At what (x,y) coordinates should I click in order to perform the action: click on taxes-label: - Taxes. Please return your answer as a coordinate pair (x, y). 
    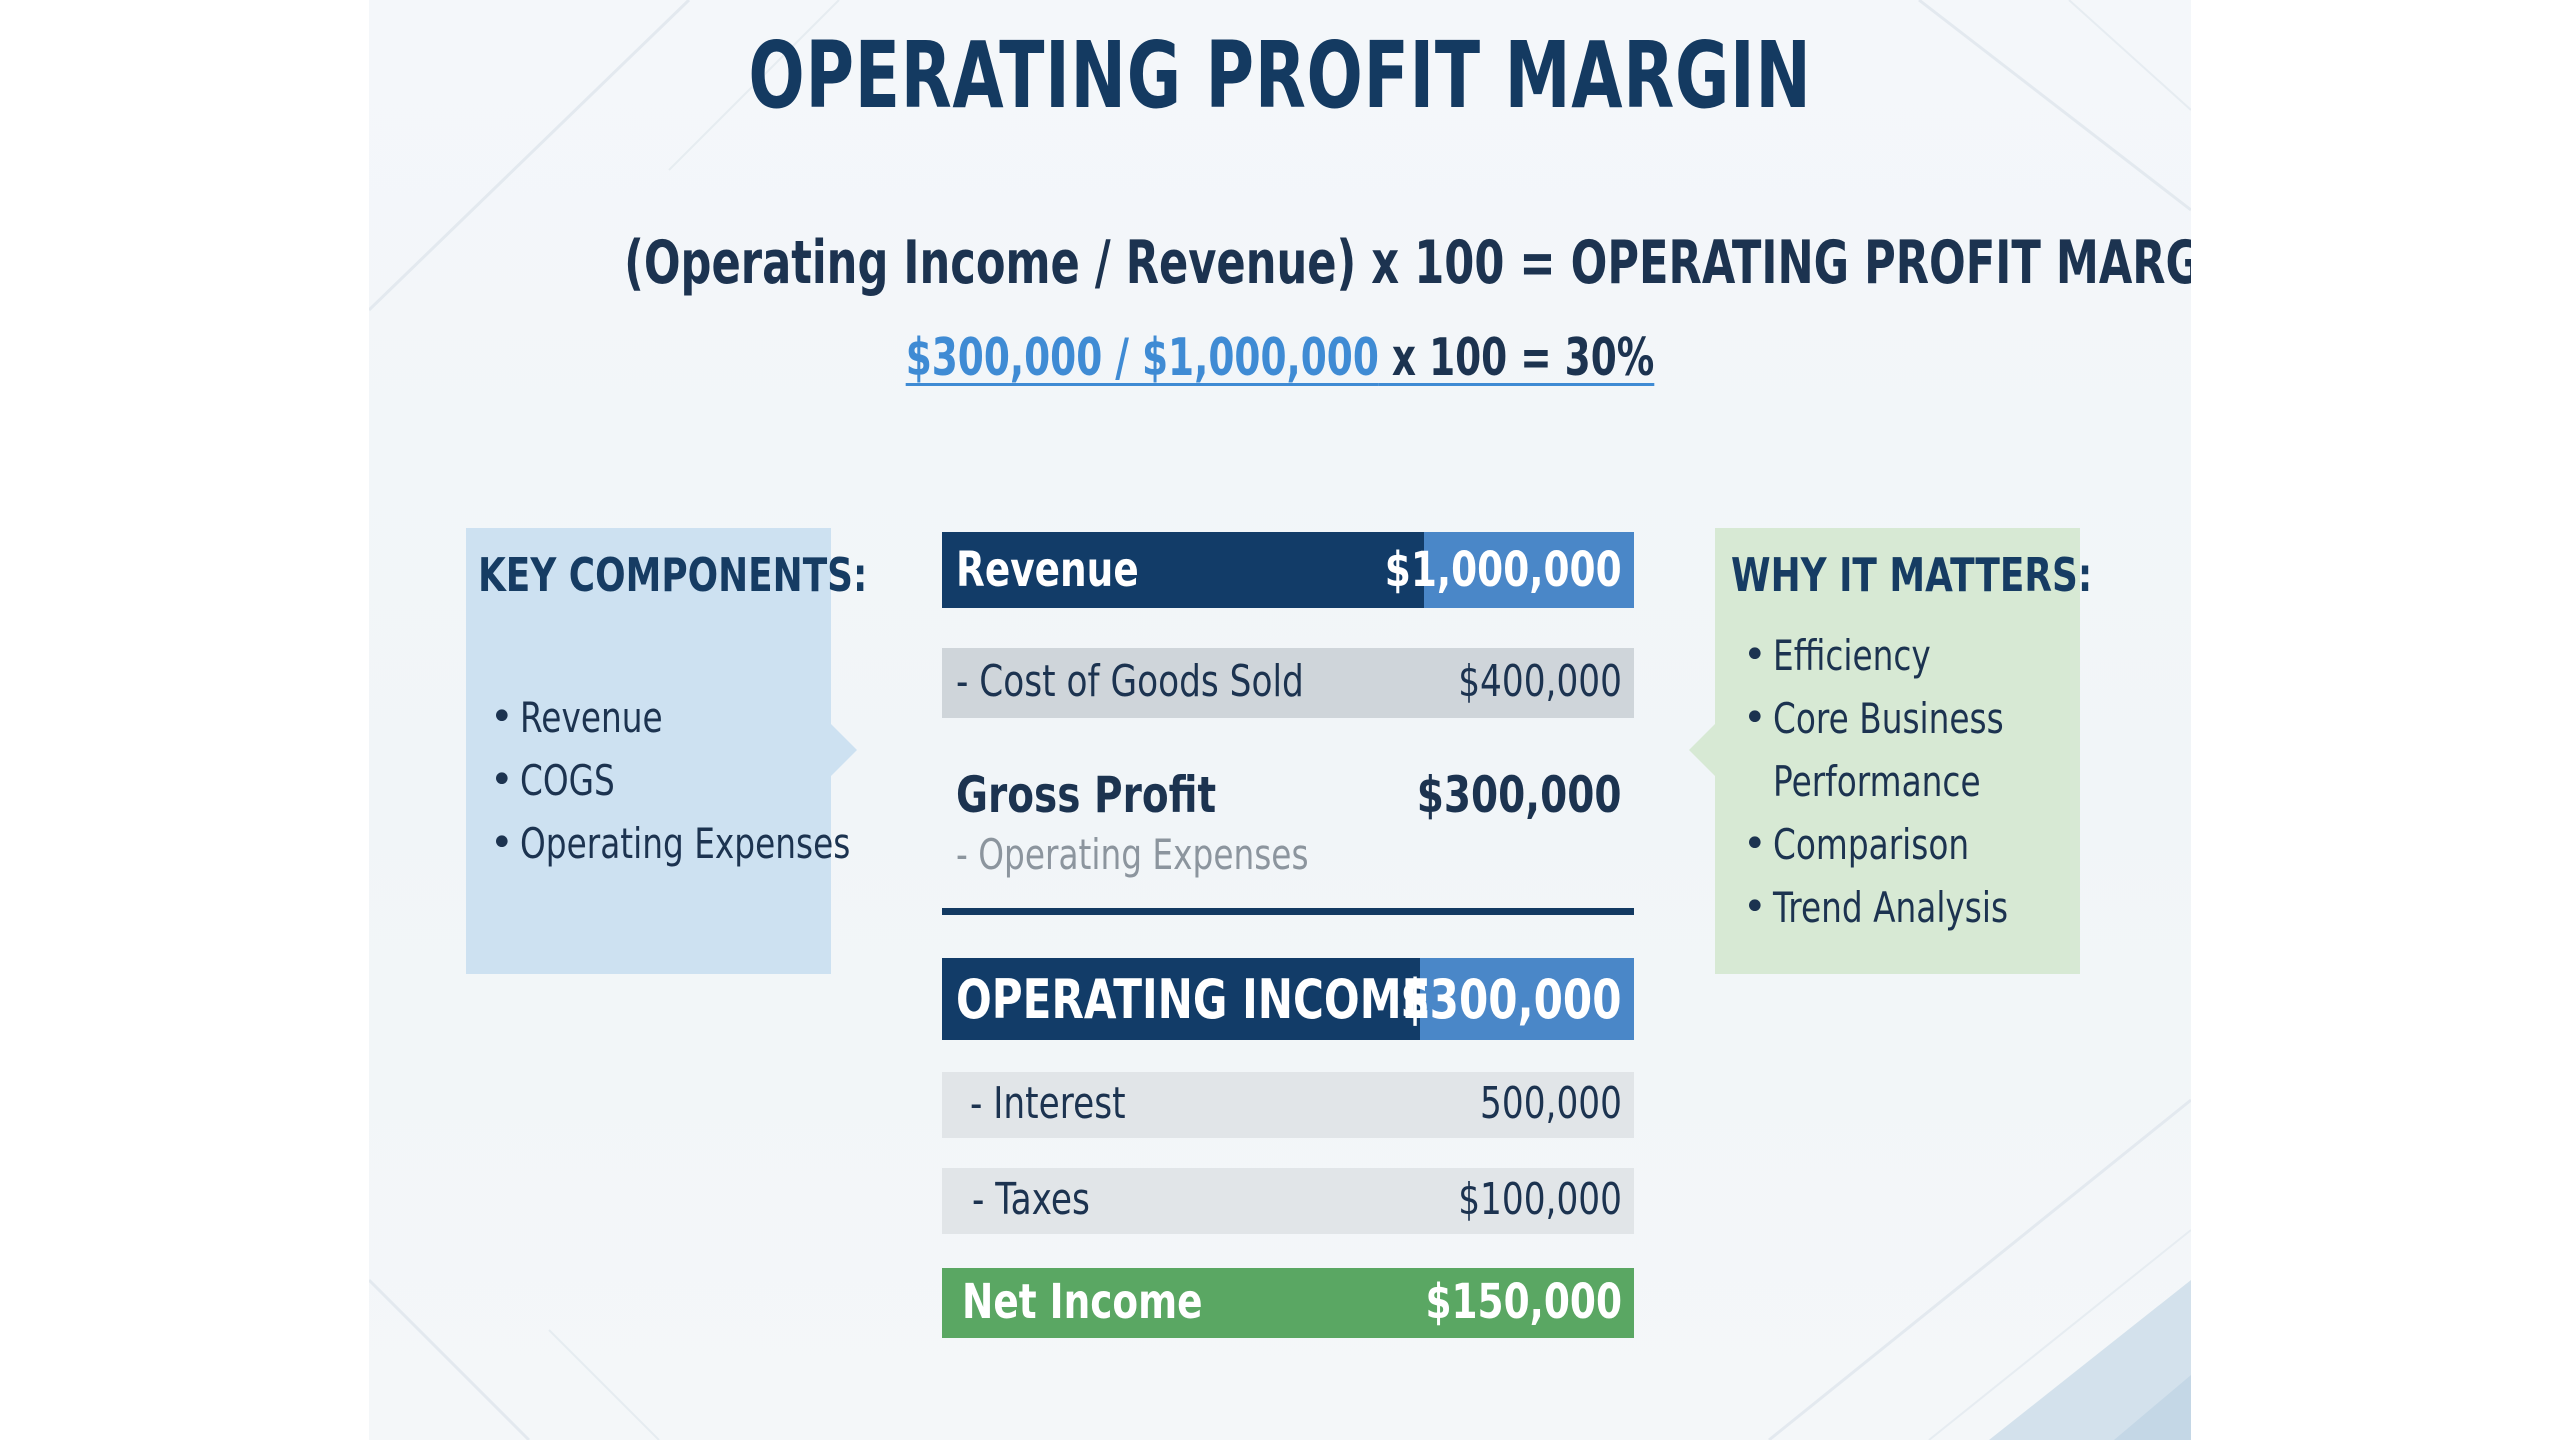
    Looking at the image, I should click on (1031, 1199).